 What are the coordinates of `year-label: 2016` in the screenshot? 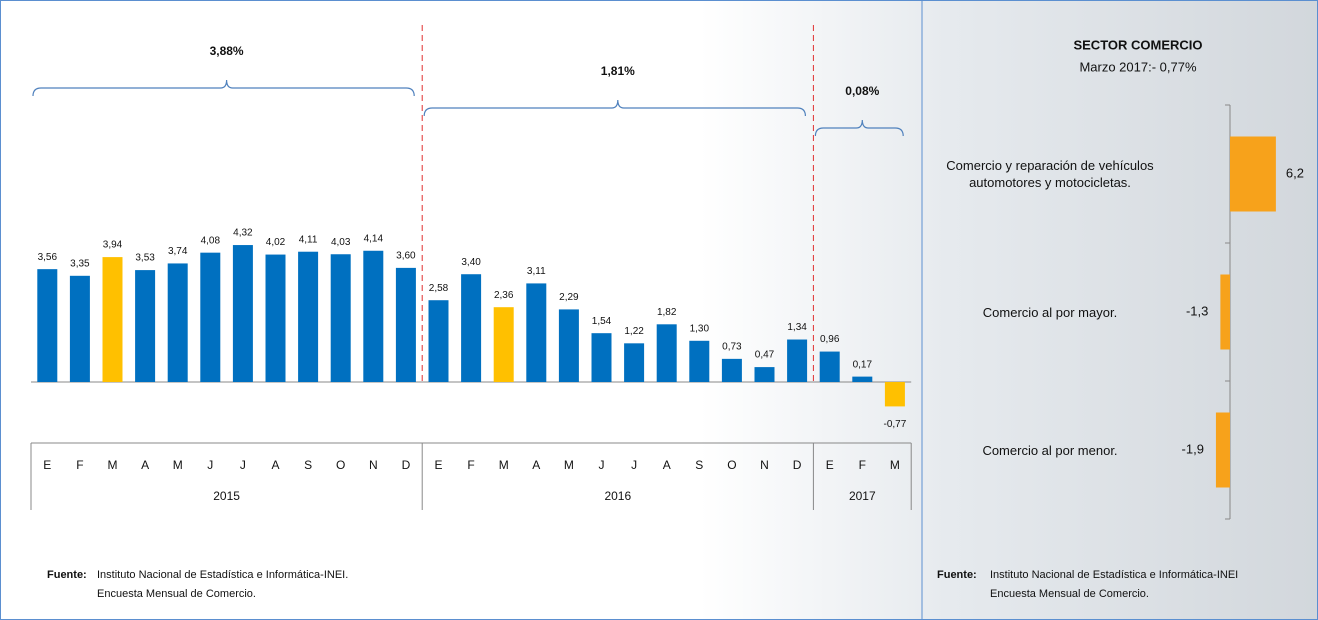 It's located at (617, 496).